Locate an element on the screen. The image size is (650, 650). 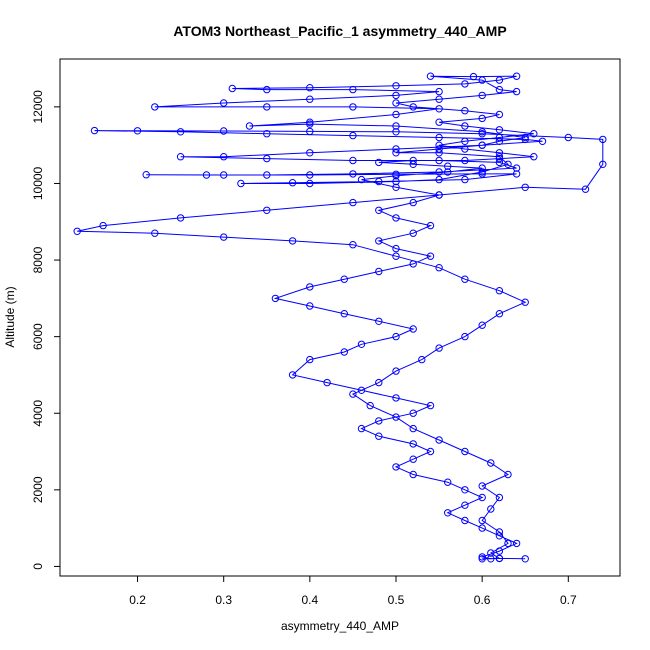
y-tick-label: 10000 is located at coordinates (38, 183).